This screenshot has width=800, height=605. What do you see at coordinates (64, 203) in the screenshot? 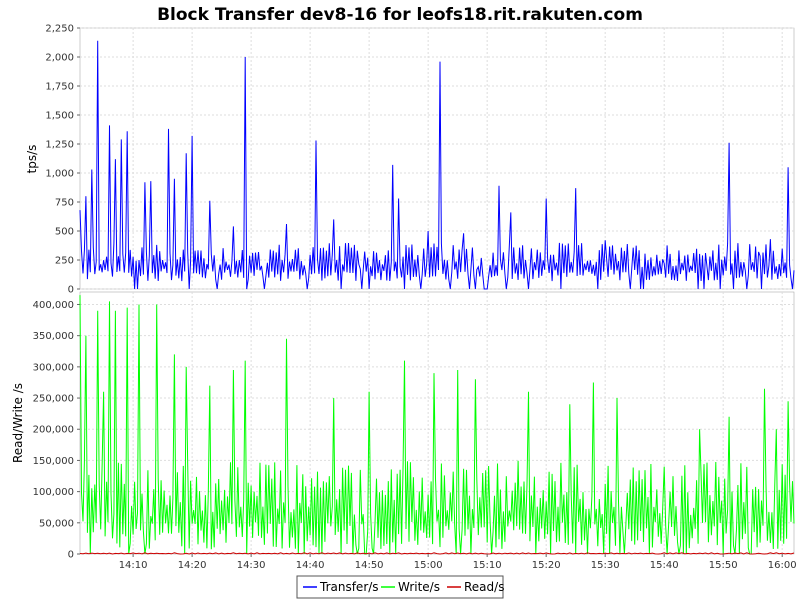
I see `y-tick-label: 750` at bounding box center [64, 203].